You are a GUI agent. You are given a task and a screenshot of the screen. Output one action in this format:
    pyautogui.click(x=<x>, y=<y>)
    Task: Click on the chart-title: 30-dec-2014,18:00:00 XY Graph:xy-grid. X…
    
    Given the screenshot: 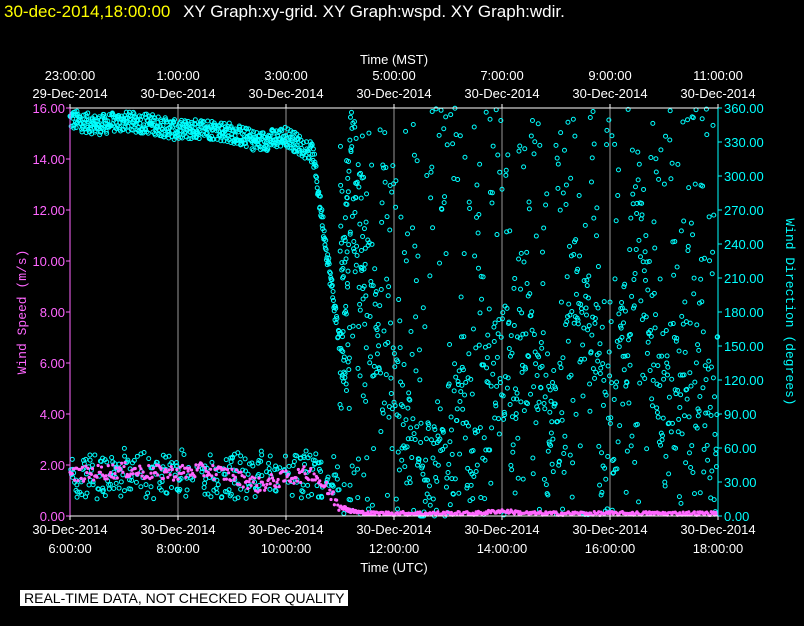 What is the action you would take?
    pyautogui.click(x=284, y=12)
    